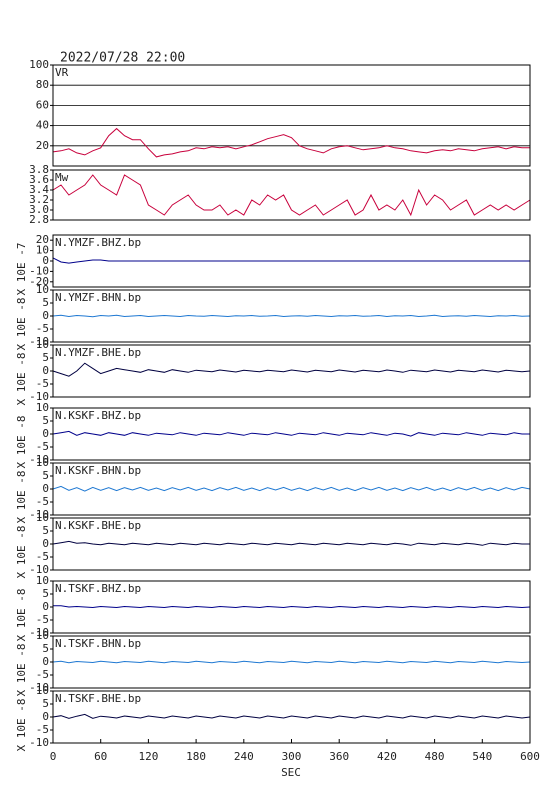 The image size is (554, 785). I want to click on panel-label: Mw, so click(62, 177).